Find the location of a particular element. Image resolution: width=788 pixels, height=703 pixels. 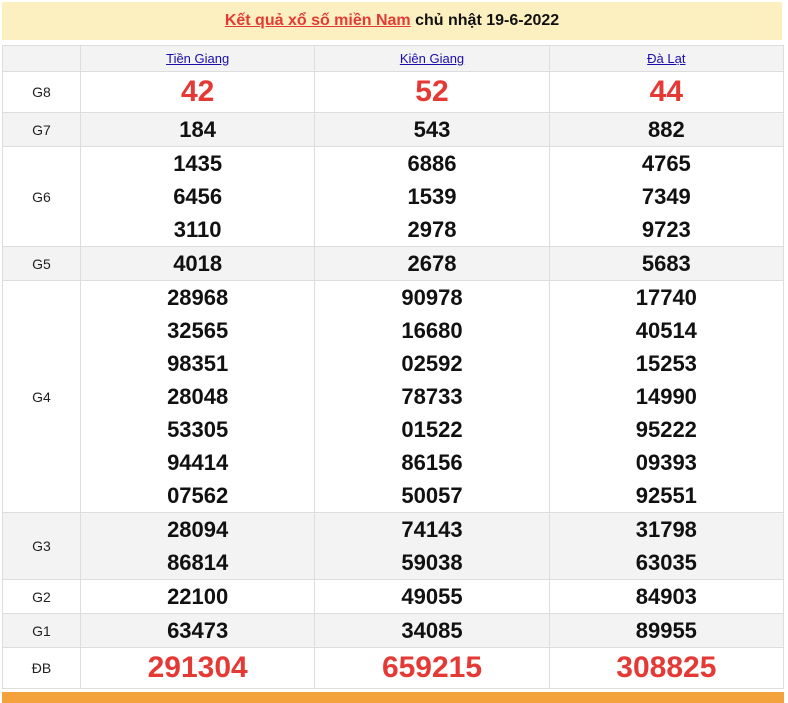

prize-number: 78733 is located at coordinates (432, 396).